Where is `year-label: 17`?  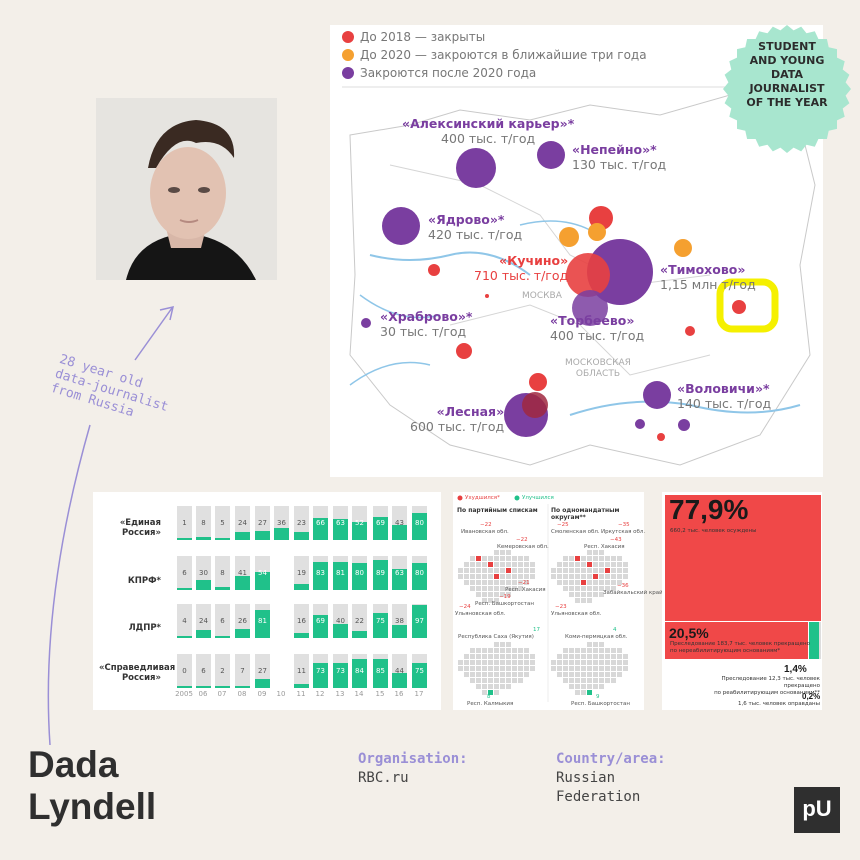 year-label: 17 is located at coordinates (419, 694).